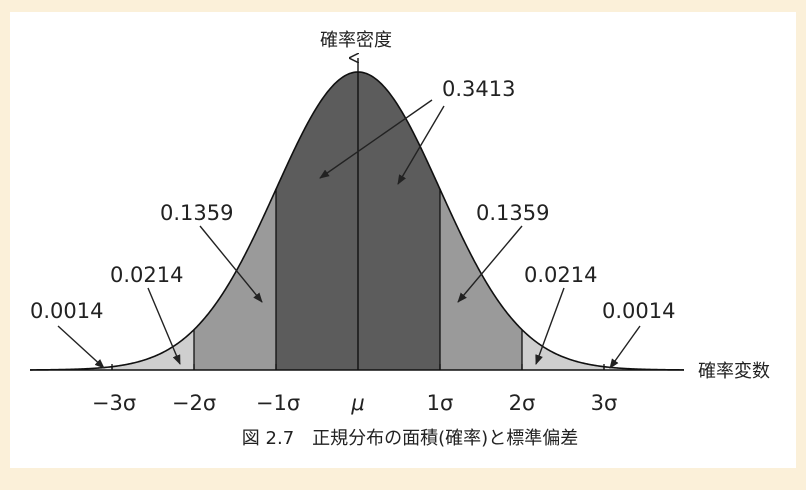 Image resolution: width=806 pixels, height=490 pixels. I want to click on label-two-three-right: 0.0214, so click(560, 275).